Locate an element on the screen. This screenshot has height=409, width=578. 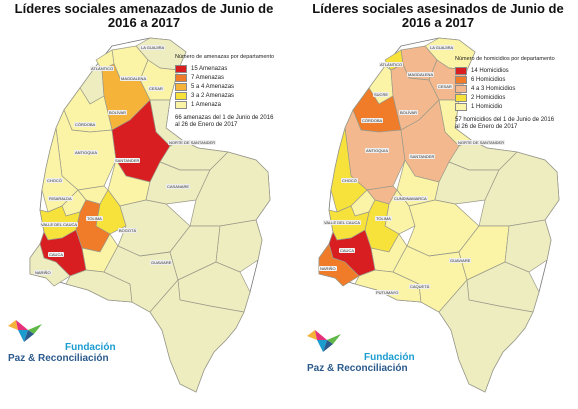
threats-legend-item: 15 Amenazas is located at coordinates (230, 68).